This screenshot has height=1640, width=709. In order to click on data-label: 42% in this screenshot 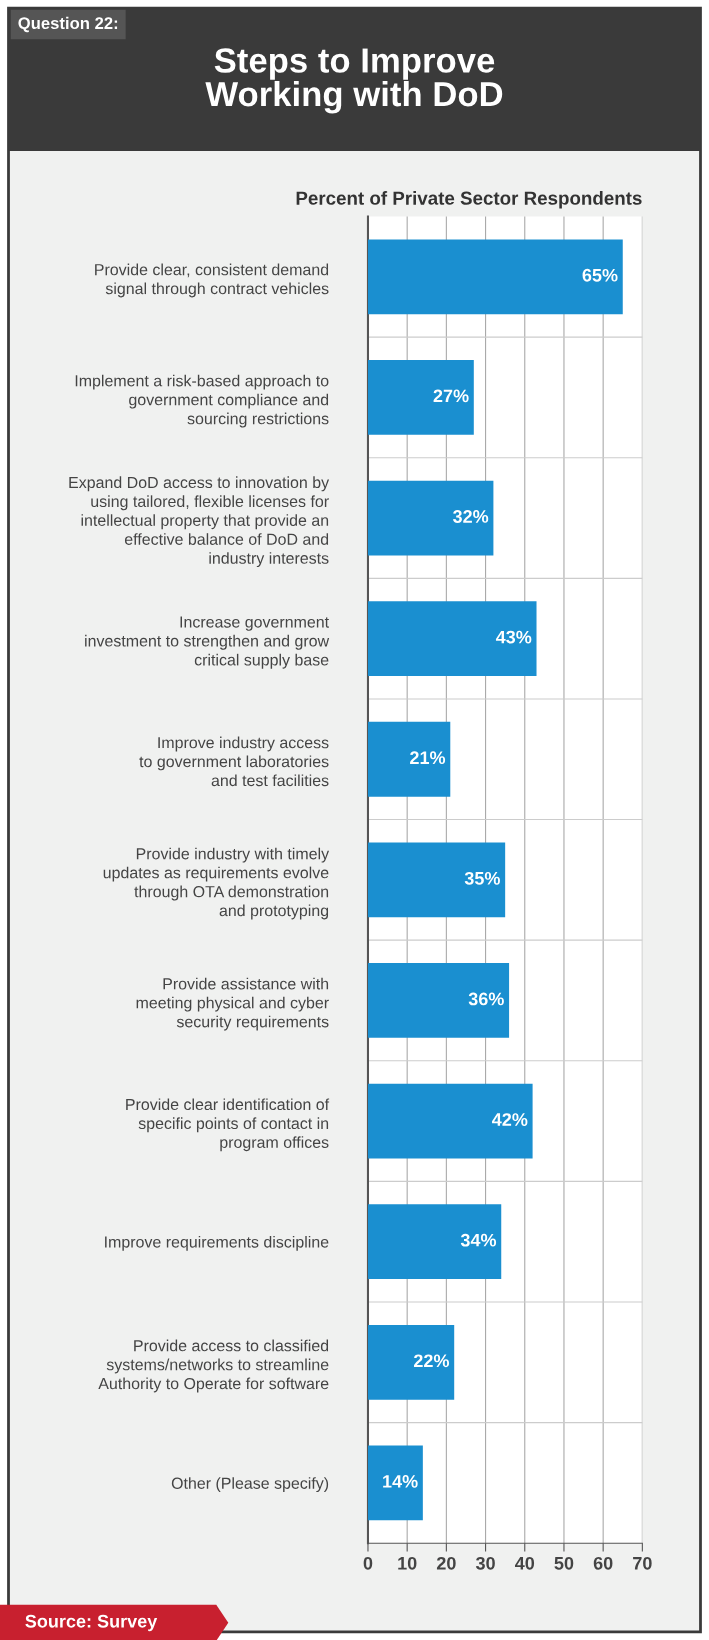, I will do `click(510, 1119)`.